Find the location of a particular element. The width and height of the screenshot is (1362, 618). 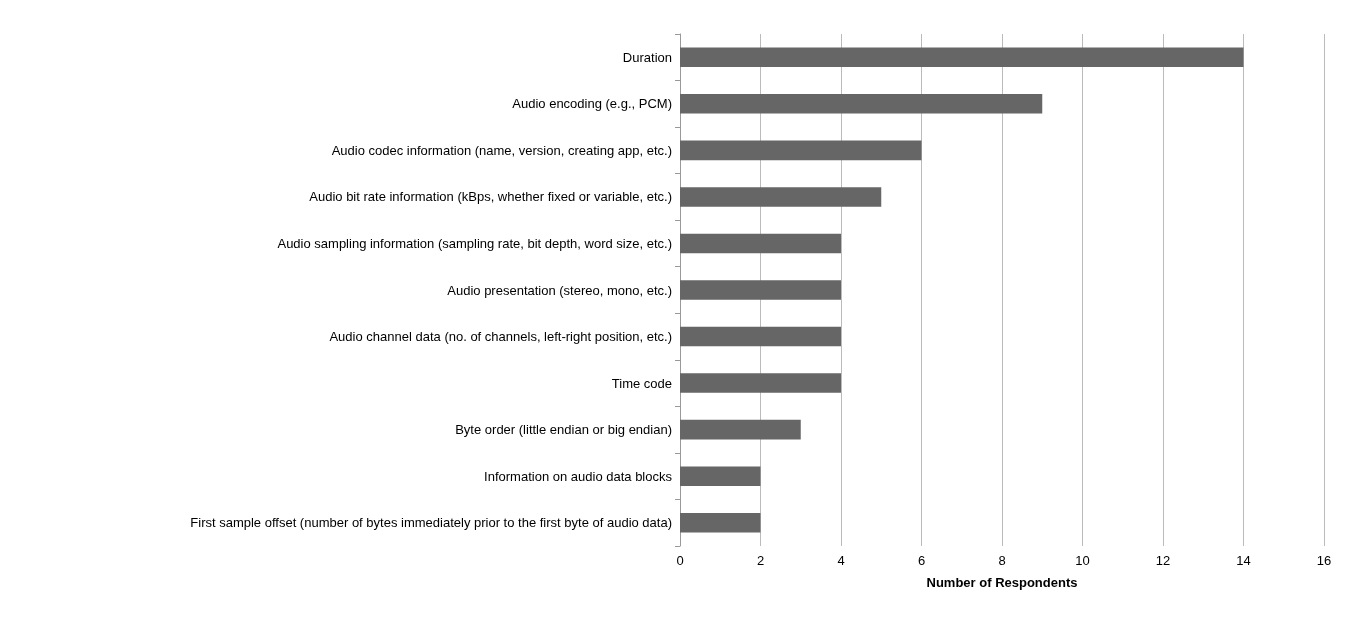

x-tick-label: 8 is located at coordinates (1002, 560).